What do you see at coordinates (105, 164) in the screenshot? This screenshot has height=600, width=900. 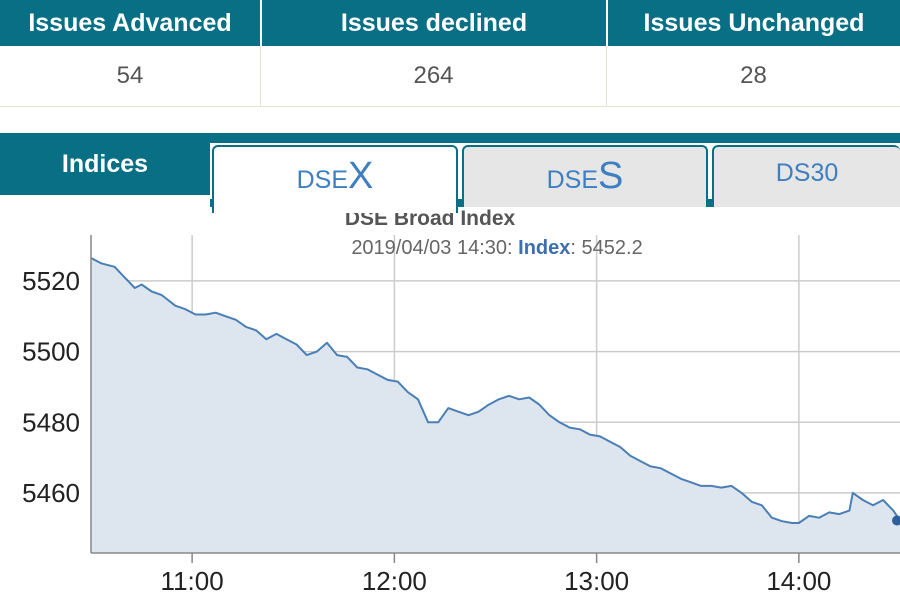 I see `indices-label: Indices` at bounding box center [105, 164].